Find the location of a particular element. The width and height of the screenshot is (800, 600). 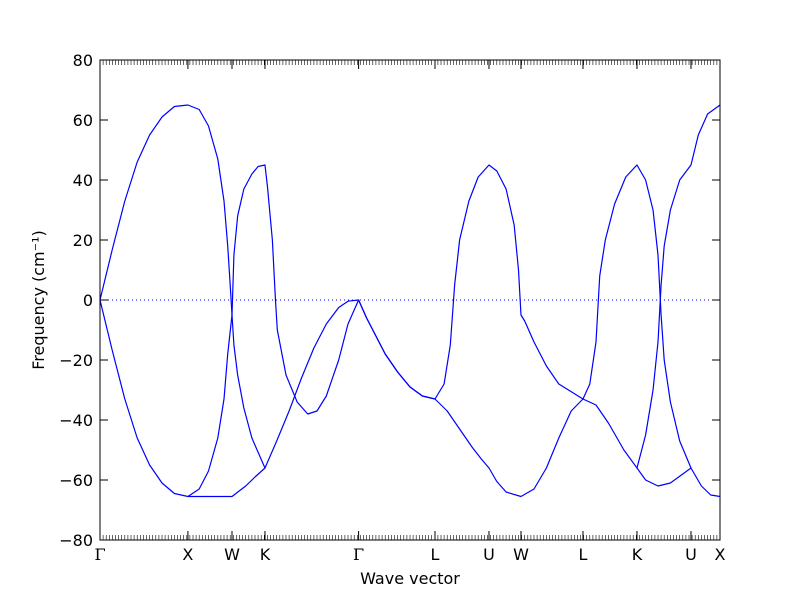

y-tick-label: 60 is located at coordinates (83, 120).